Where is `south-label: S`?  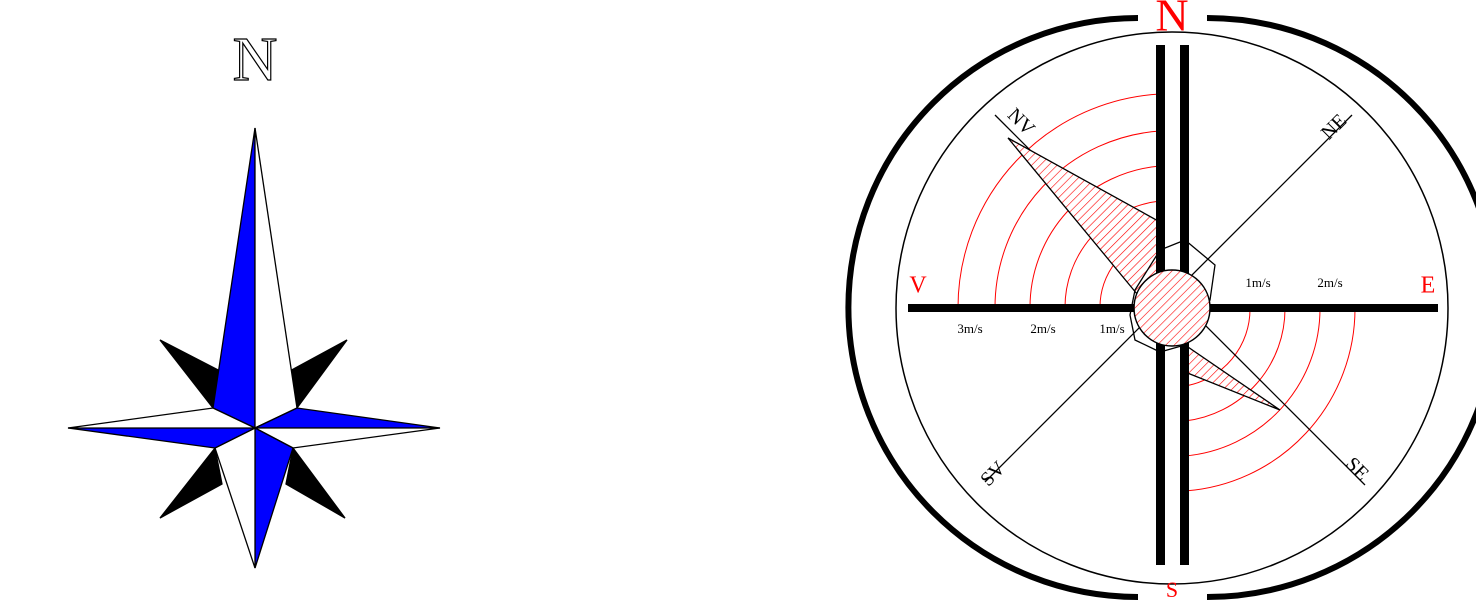
south-label: S is located at coordinates (1172, 589).